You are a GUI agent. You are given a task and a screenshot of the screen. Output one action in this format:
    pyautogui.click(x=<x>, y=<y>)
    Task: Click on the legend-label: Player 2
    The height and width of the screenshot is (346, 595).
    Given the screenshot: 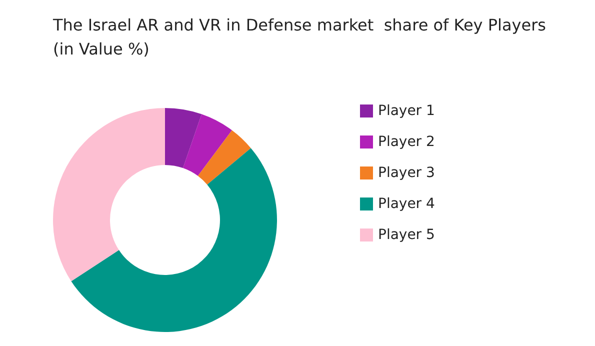 What is the action you would take?
    pyautogui.click(x=406, y=142)
    